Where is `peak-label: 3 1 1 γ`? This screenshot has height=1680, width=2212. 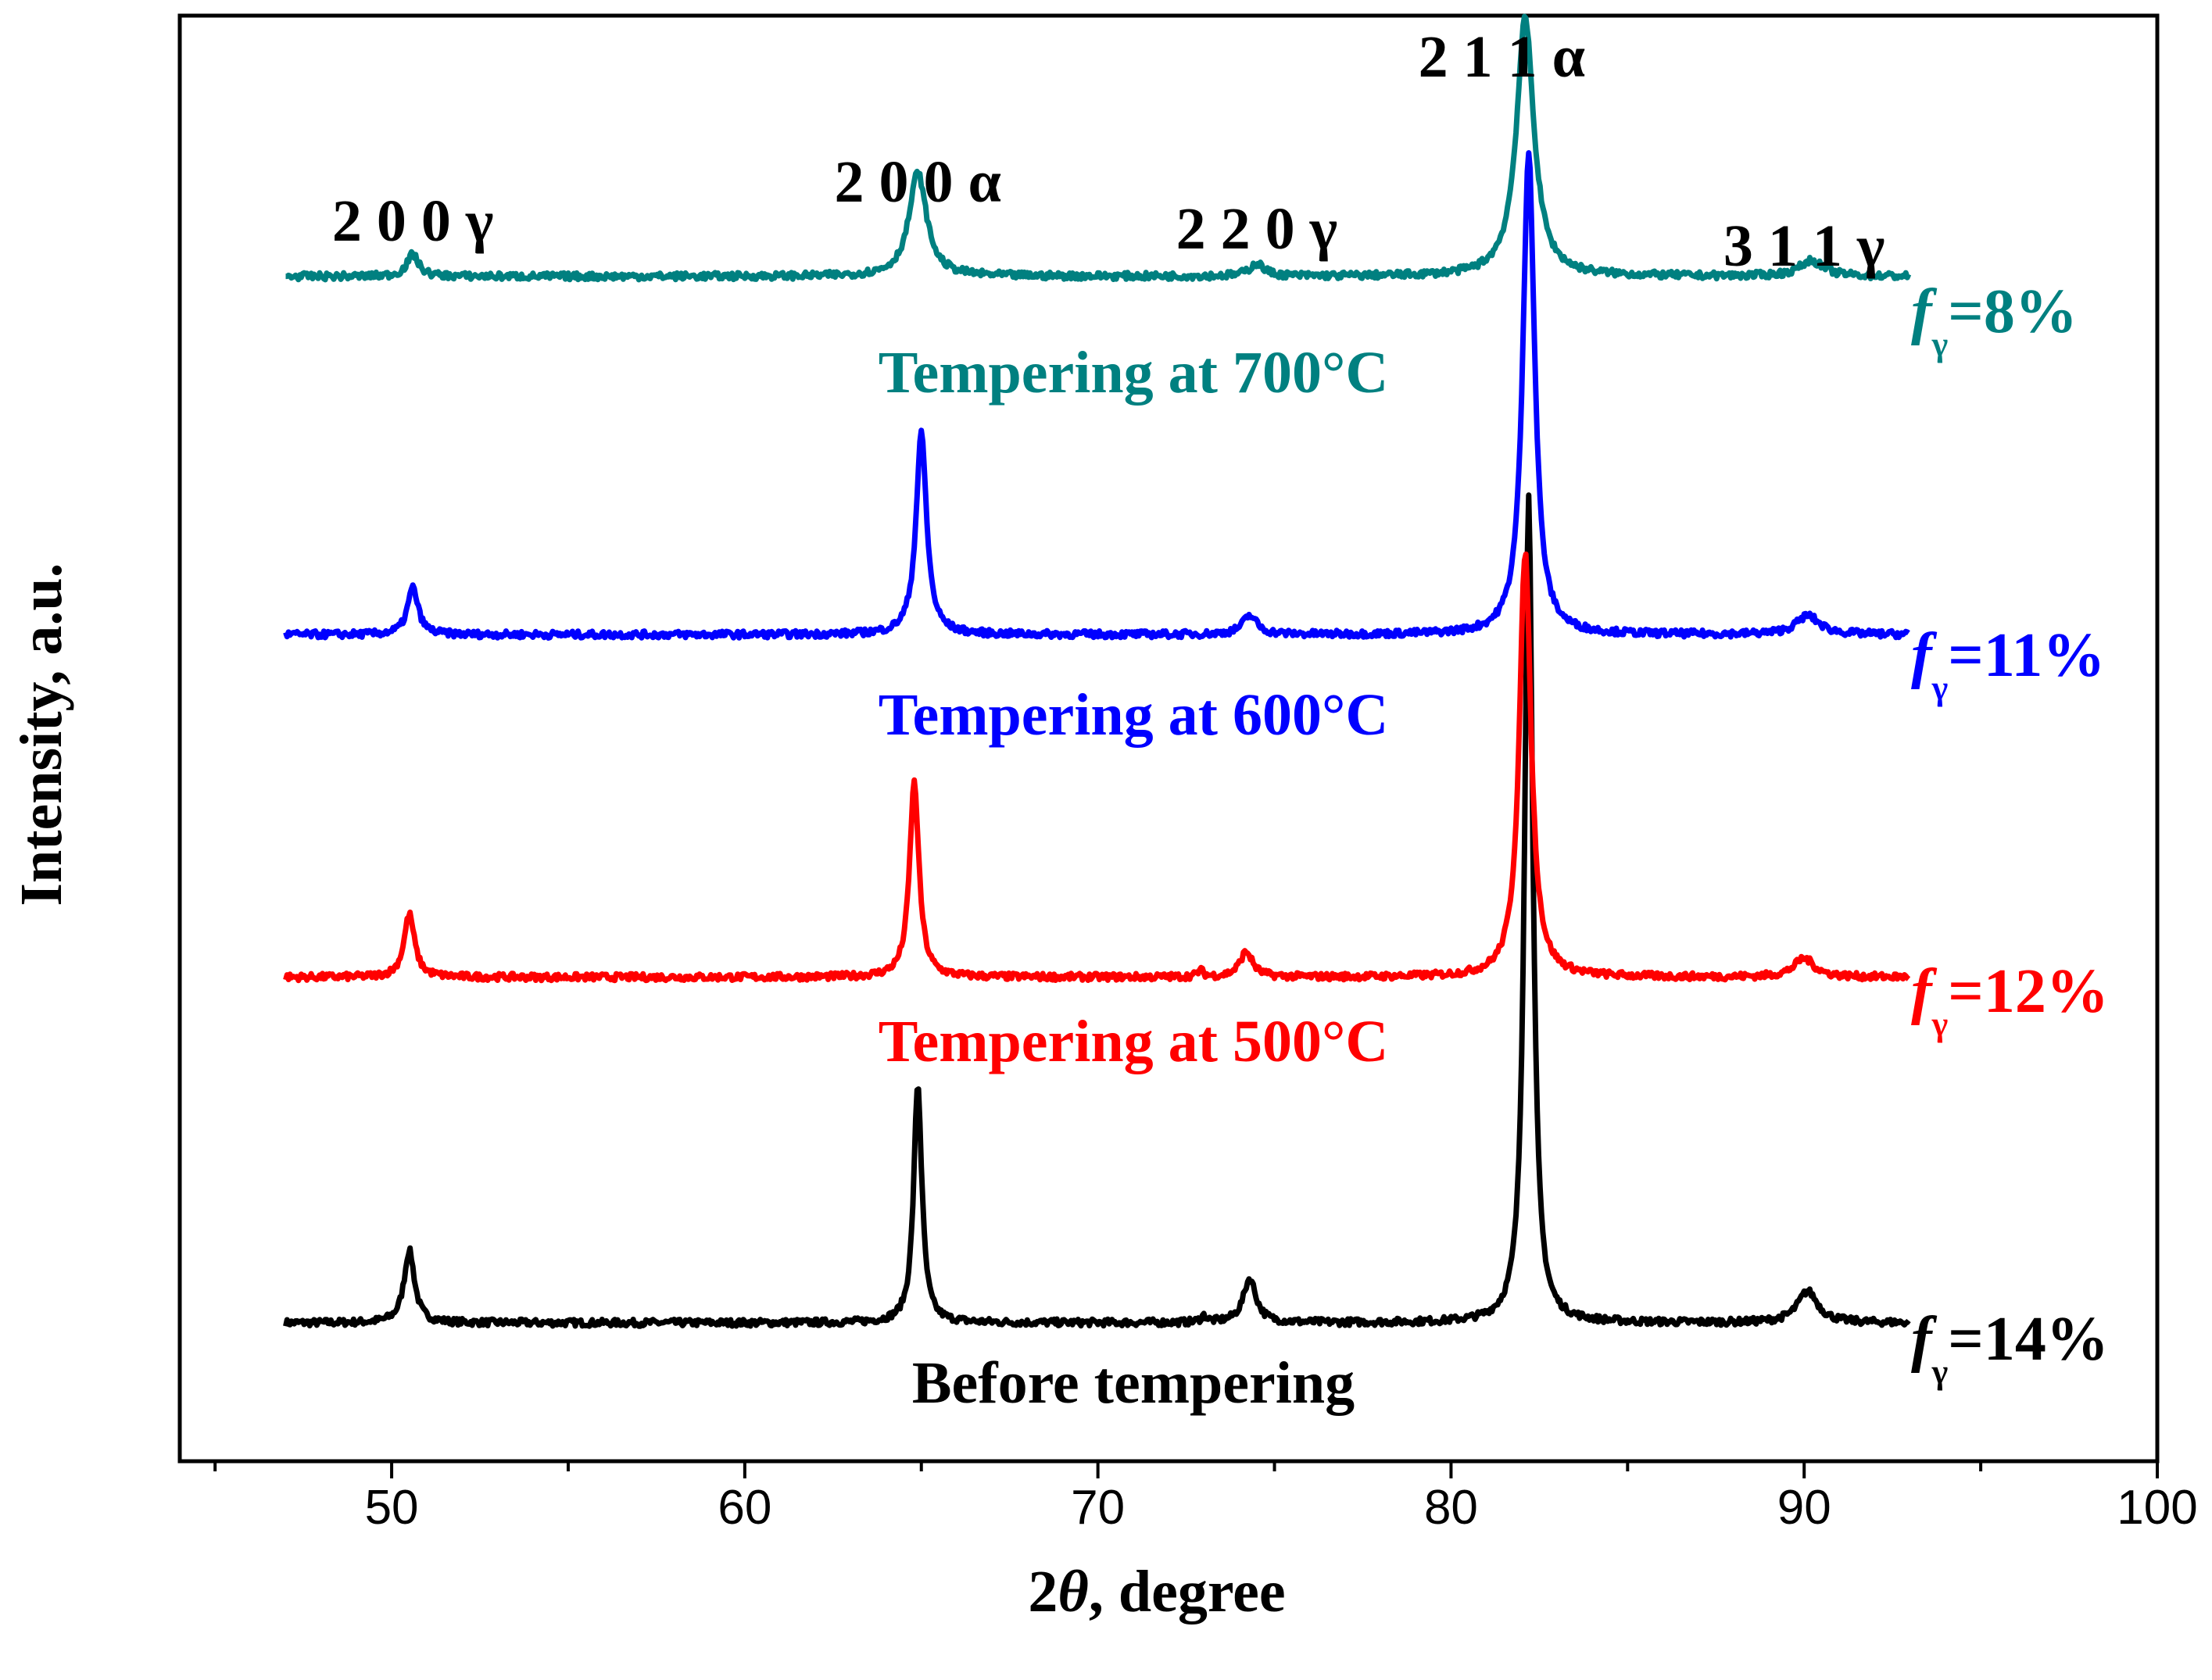
peak-label: 3 1 1 γ is located at coordinates (1804, 246).